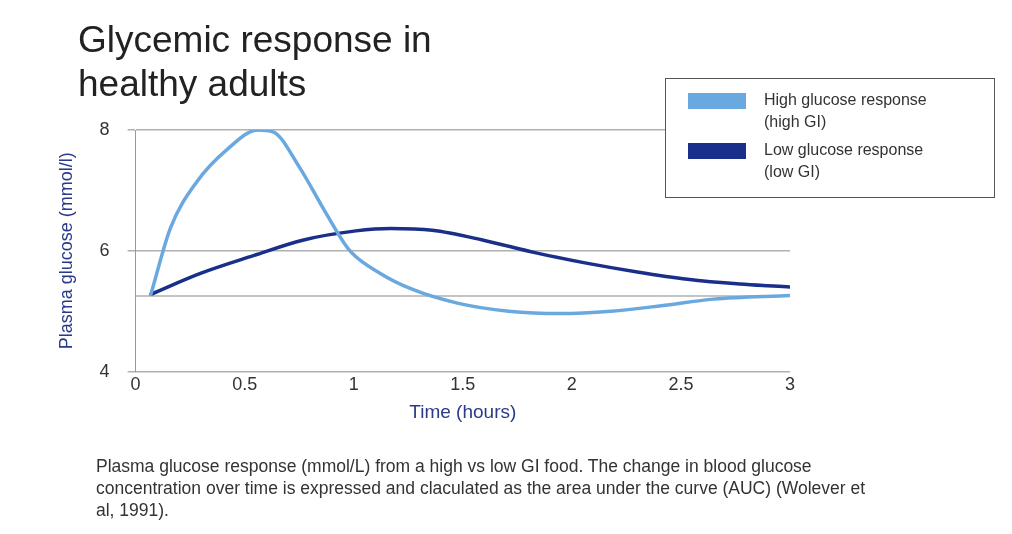 Image resolution: width=1012 pixels, height=534 pixels. I want to click on y-tick-label: 4, so click(104, 370).